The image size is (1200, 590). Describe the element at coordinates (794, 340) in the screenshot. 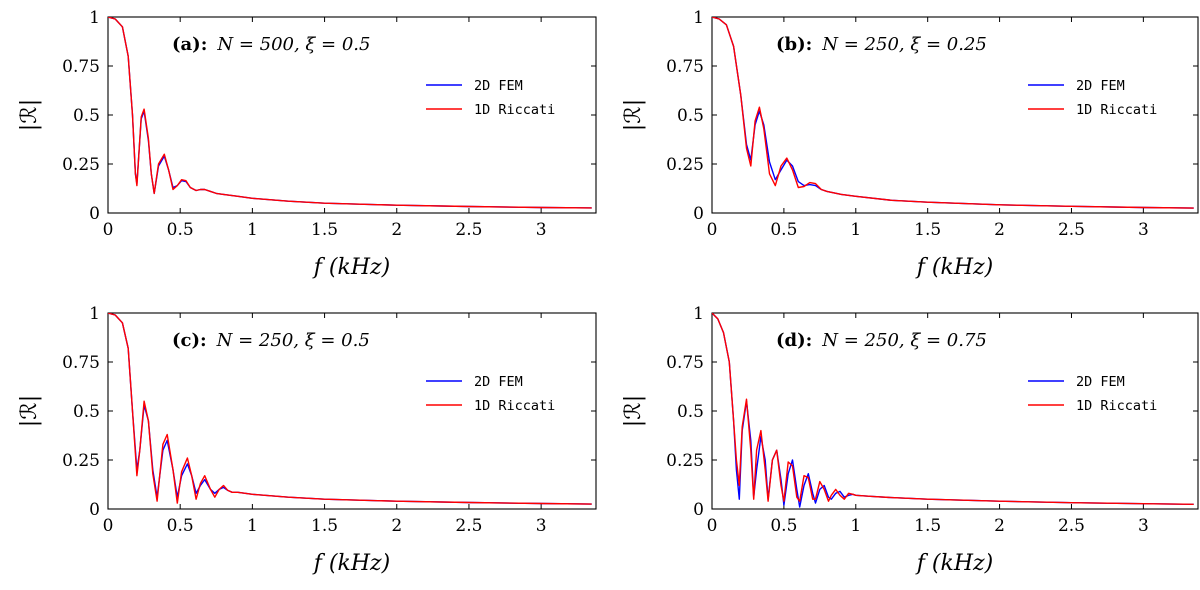

I see `panel-title-tag: (d):` at that location.